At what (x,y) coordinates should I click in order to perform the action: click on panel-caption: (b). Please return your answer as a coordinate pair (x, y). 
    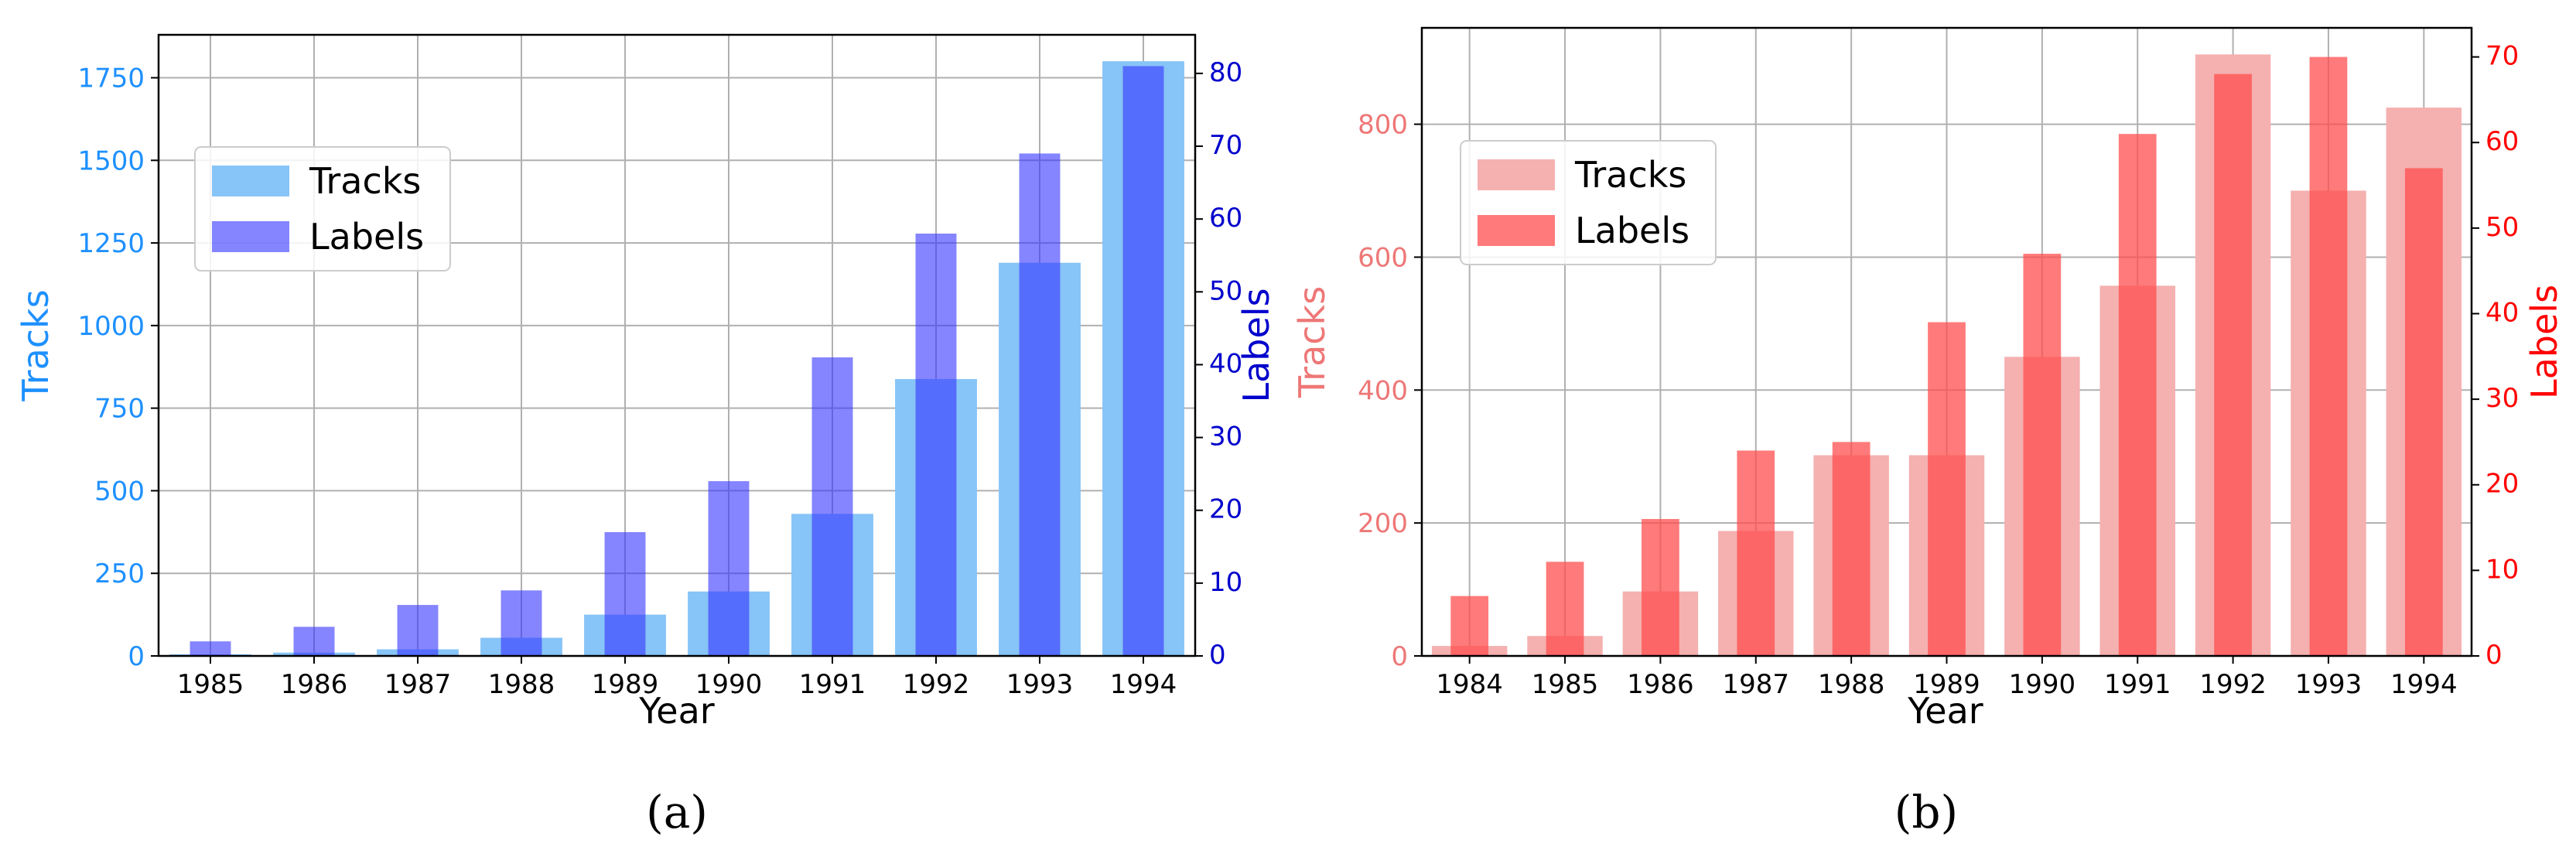
    Looking at the image, I should click on (1926, 812).